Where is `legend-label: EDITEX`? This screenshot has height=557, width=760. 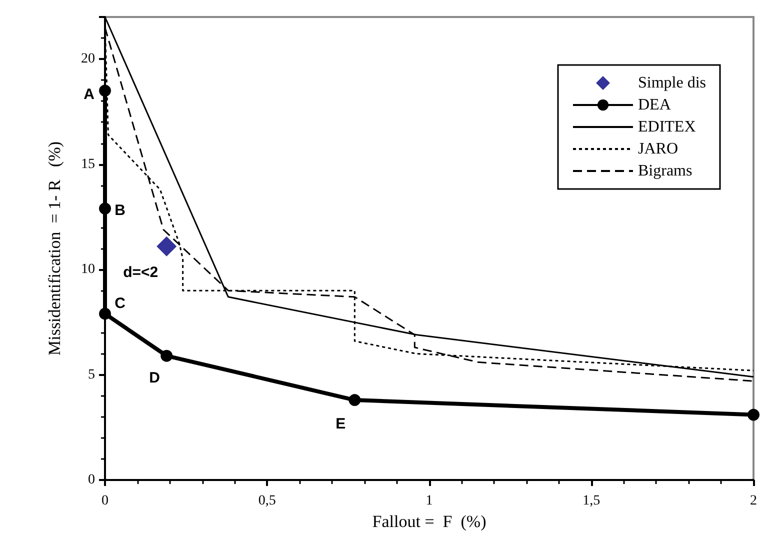 legend-label: EDITEX is located at coordinates (667, 127).